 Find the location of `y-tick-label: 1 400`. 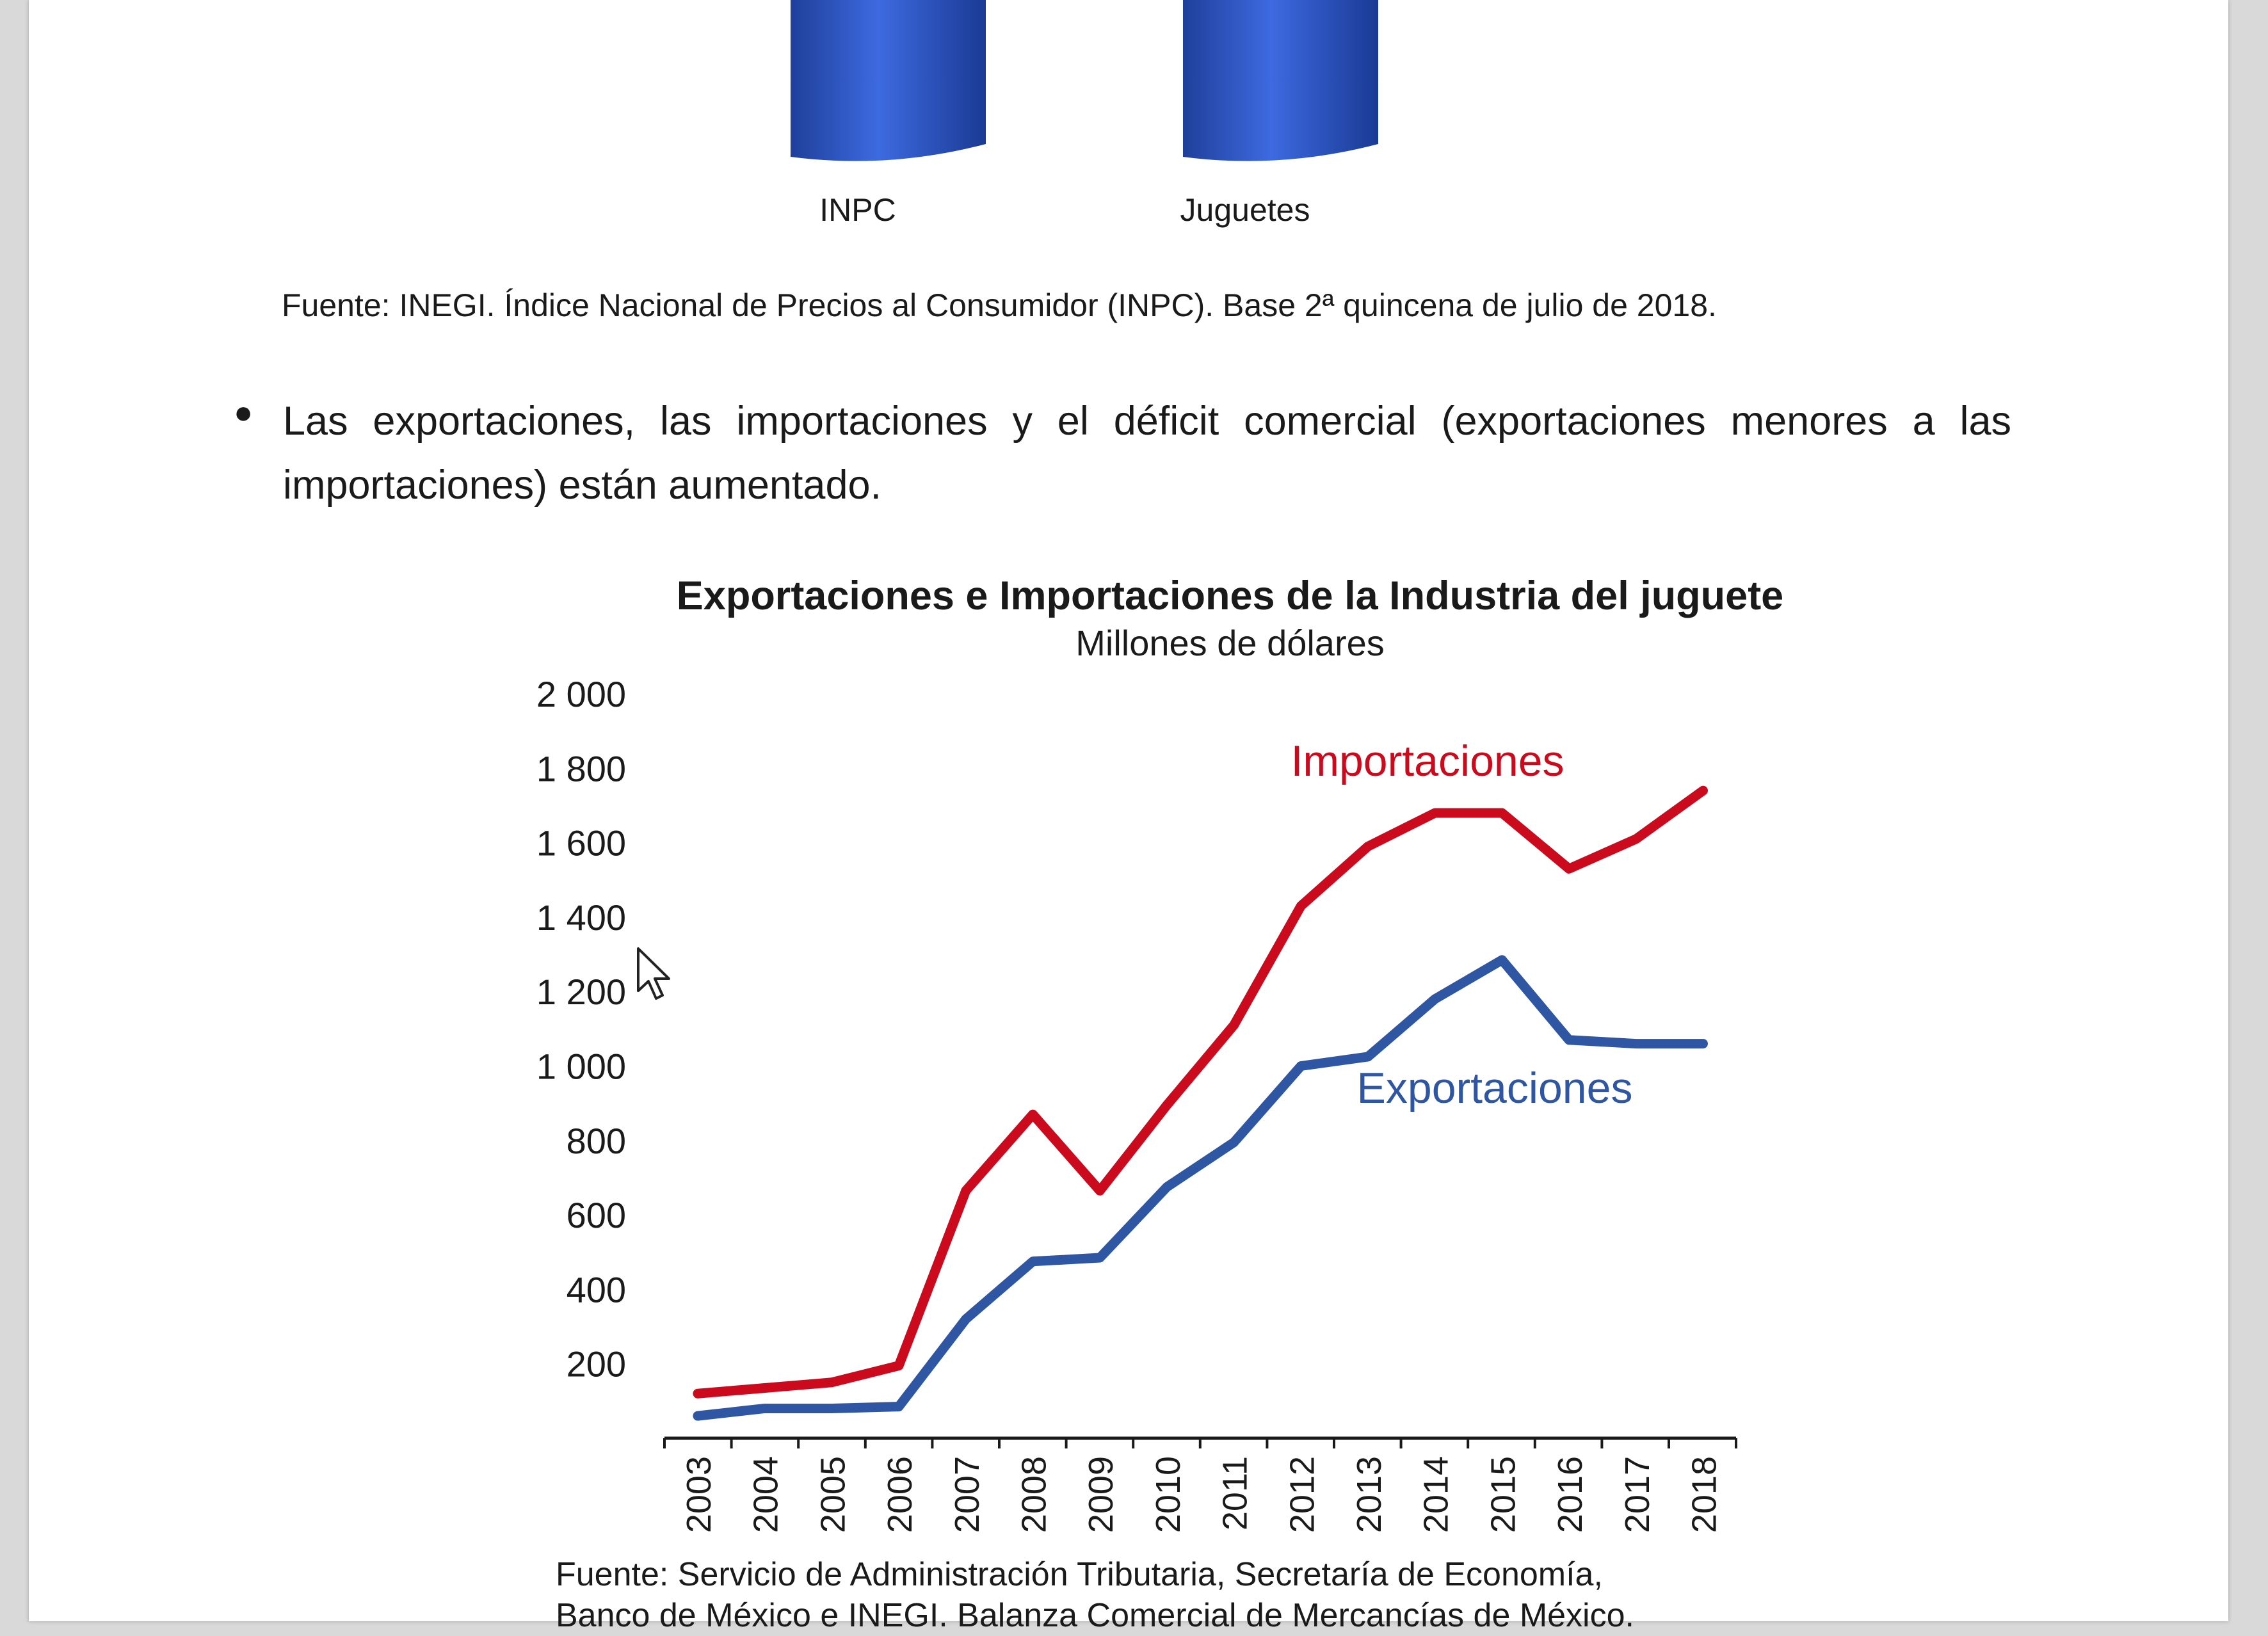

y-tick-label: 1 400 is located at coordinates (581, 918).